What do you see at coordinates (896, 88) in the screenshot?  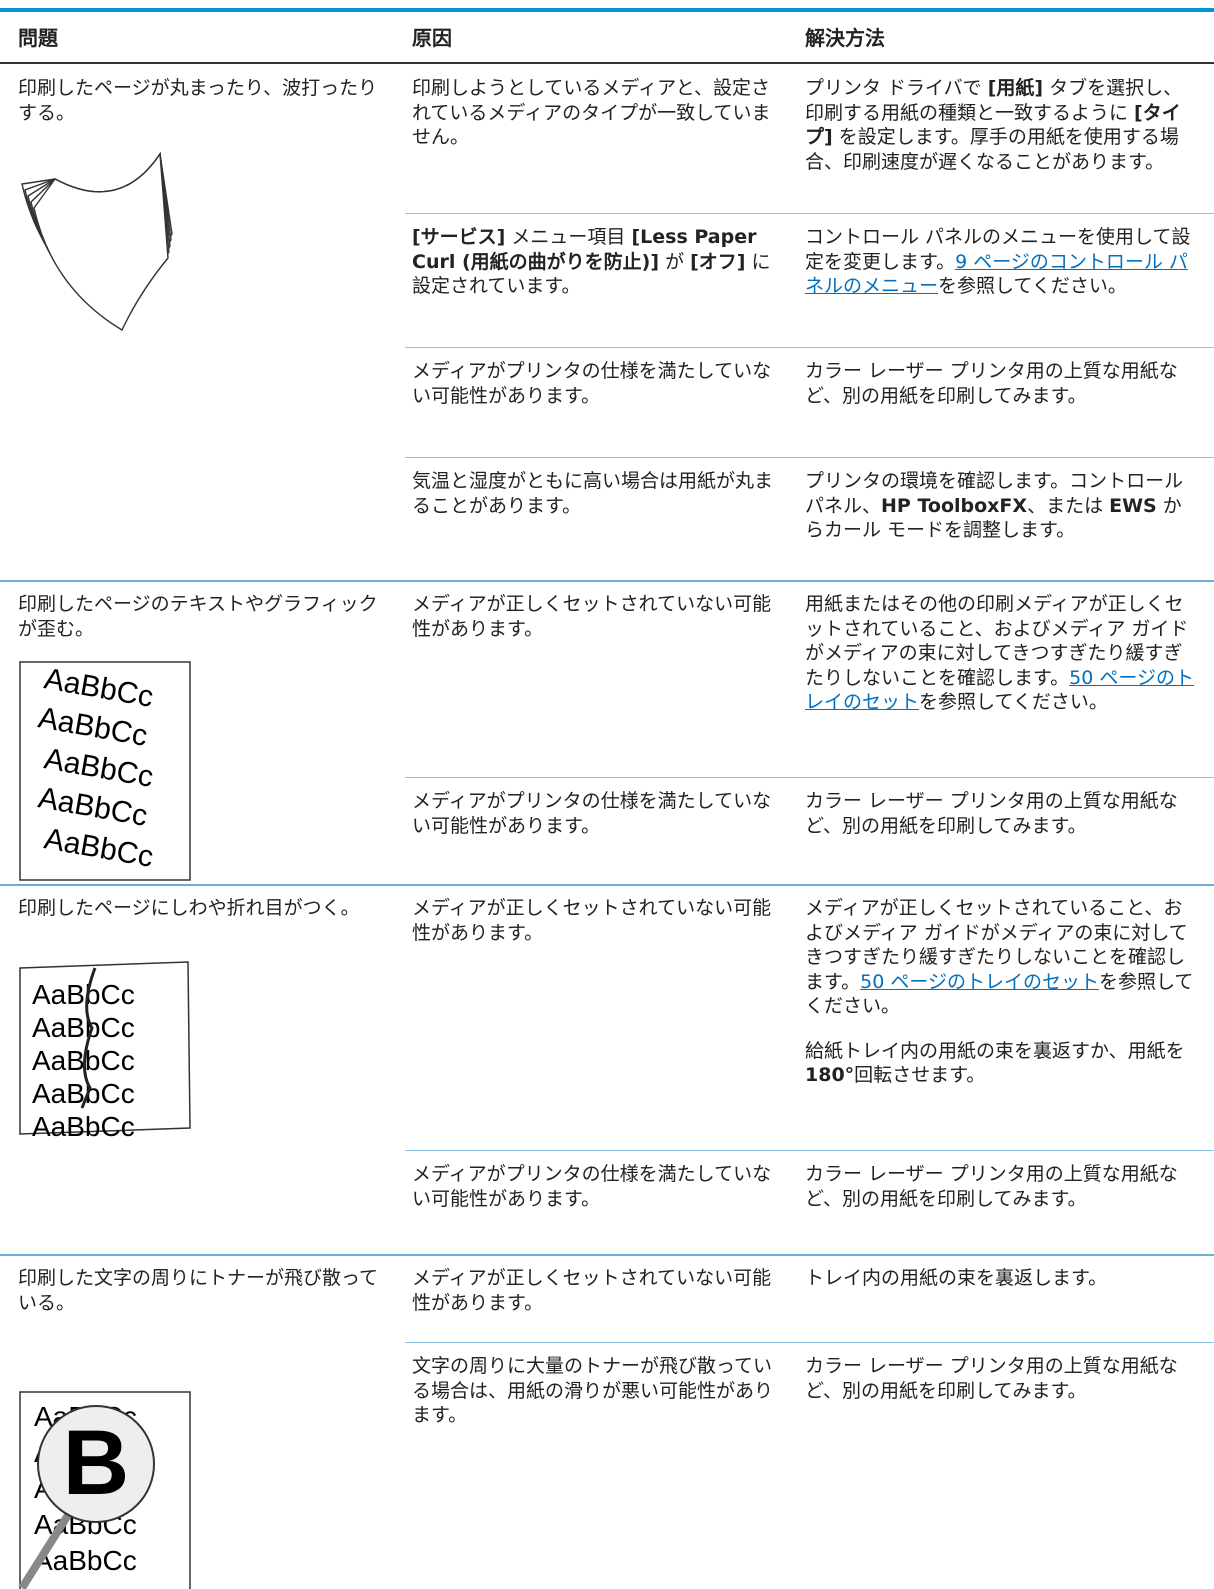 I see `text: プリンタ ドライバで` at bounding box center [896, 88].